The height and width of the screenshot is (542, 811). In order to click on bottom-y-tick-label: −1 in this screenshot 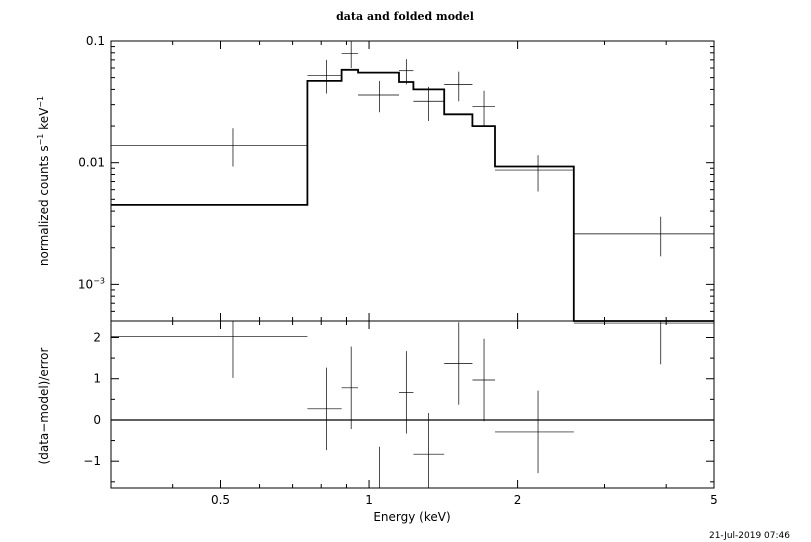, I will do `click(92, 461)`.